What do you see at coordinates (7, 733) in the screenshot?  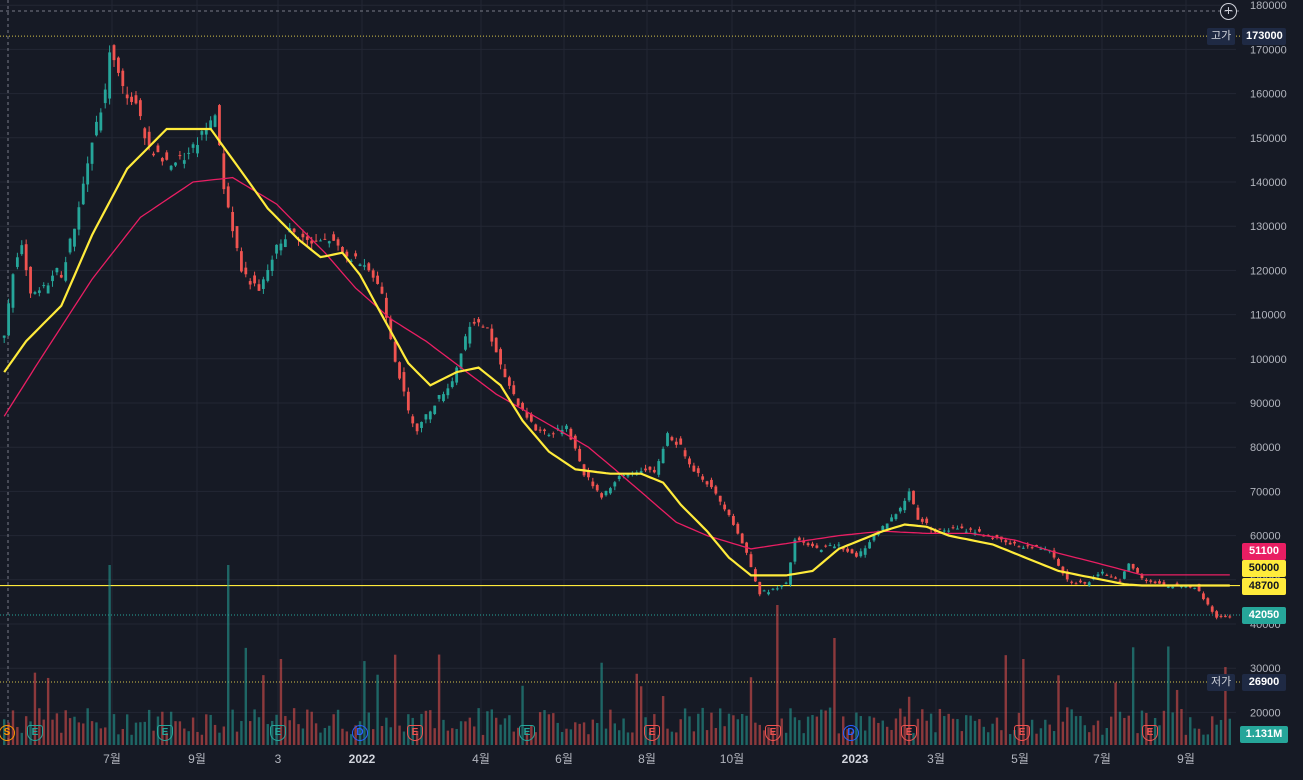 I see `event-marker-s: S` at bounding box center [7, 733].